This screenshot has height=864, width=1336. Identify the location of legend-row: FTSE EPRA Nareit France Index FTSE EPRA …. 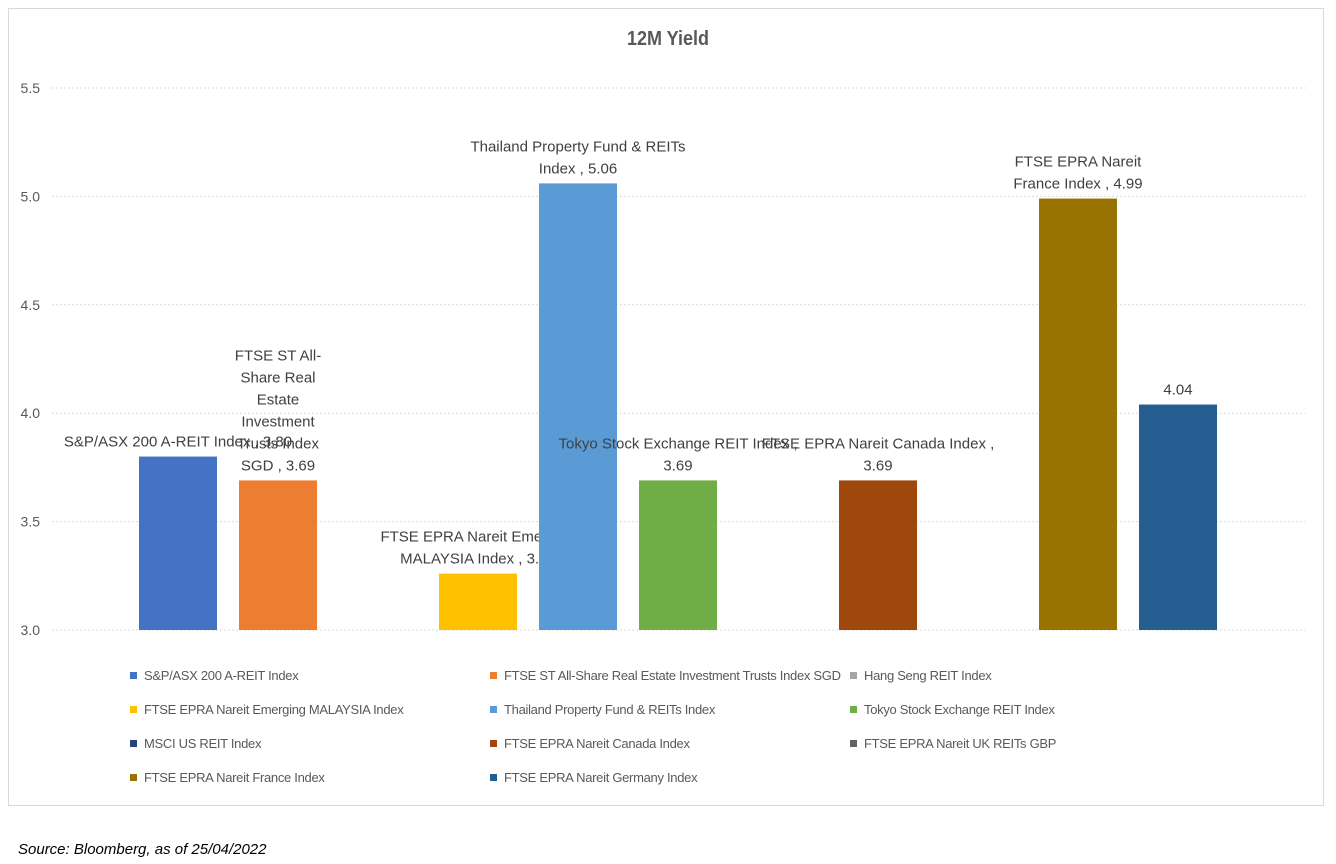
(630, 783).